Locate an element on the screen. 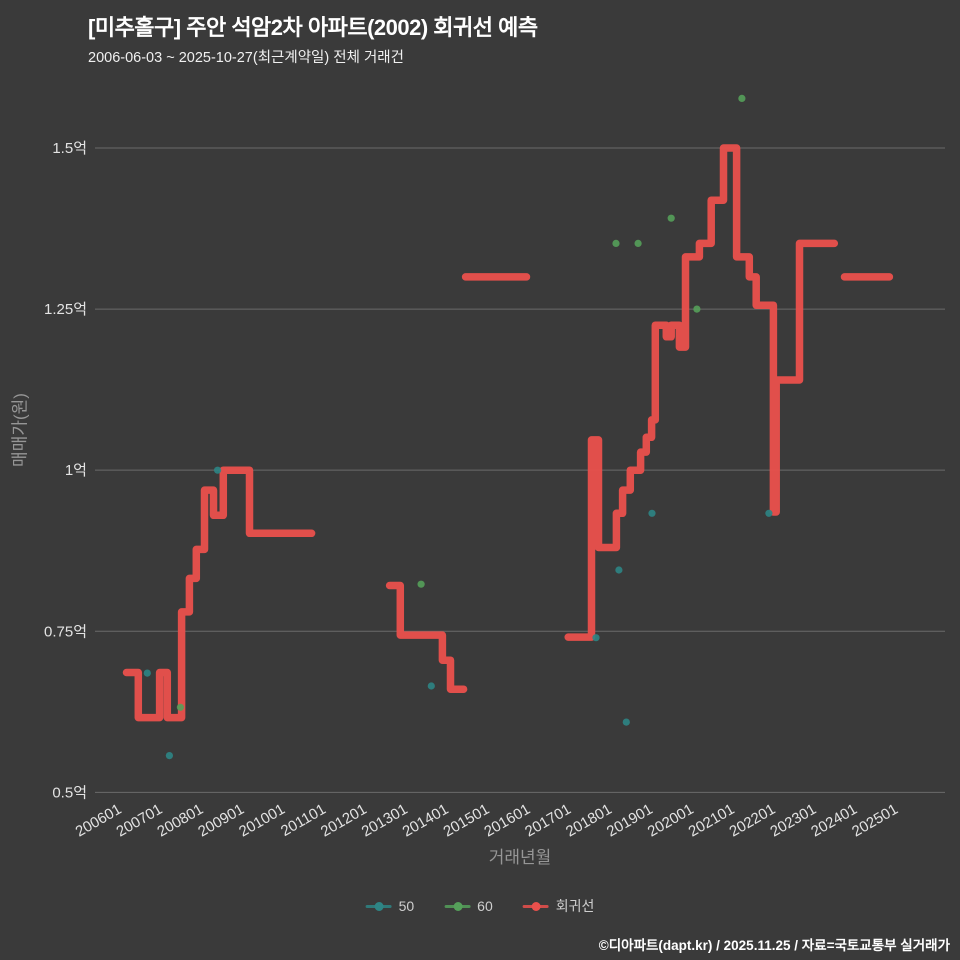 The width and height of the screenshot is (960, 960). y-tick-label: 1.25억 is located at coordinates (65, 309).